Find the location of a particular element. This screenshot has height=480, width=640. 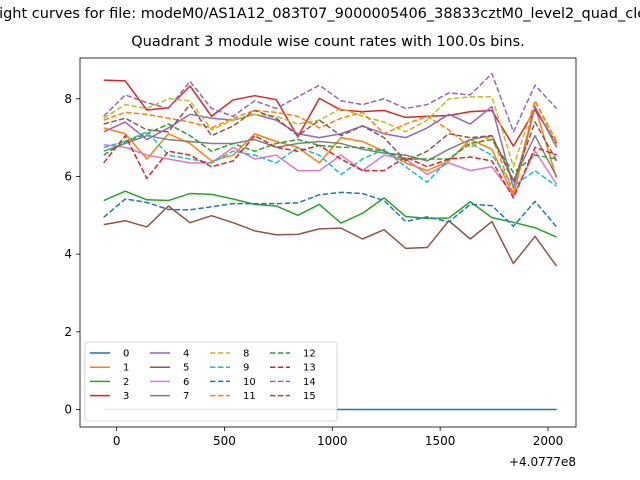

y-tick-label: 4 is located at coordinates (68, 254).